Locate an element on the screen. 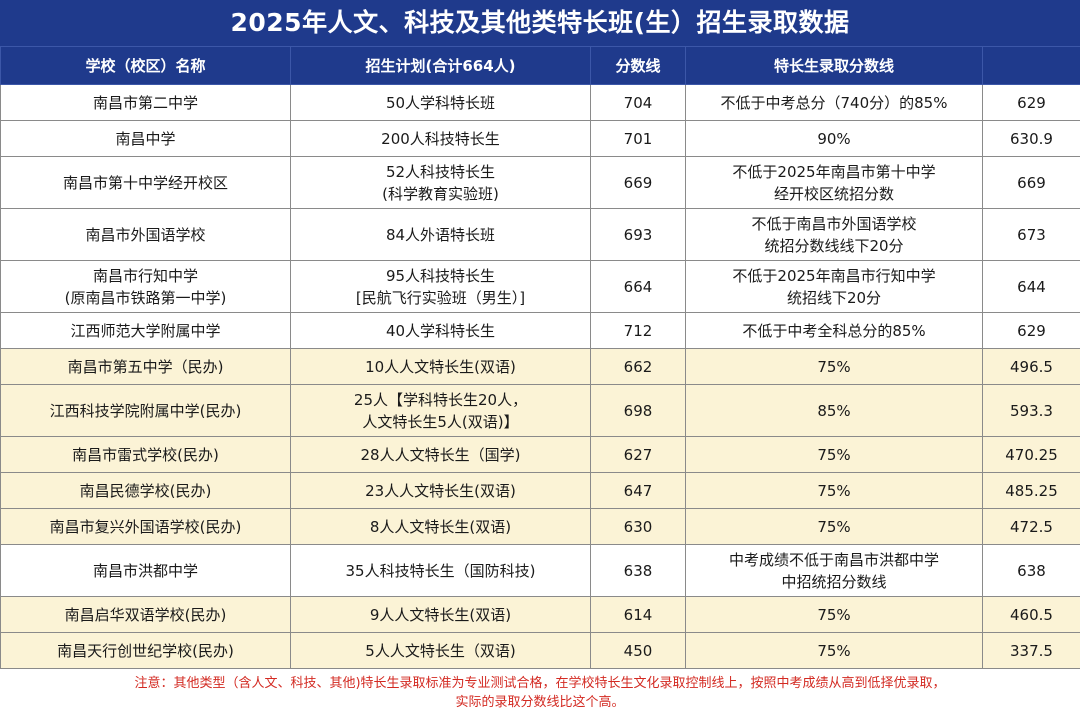 This screenshot has width=1080, height=717. plan-cell: 9人人文特长生(双语) is located at coordinates (441, 615).